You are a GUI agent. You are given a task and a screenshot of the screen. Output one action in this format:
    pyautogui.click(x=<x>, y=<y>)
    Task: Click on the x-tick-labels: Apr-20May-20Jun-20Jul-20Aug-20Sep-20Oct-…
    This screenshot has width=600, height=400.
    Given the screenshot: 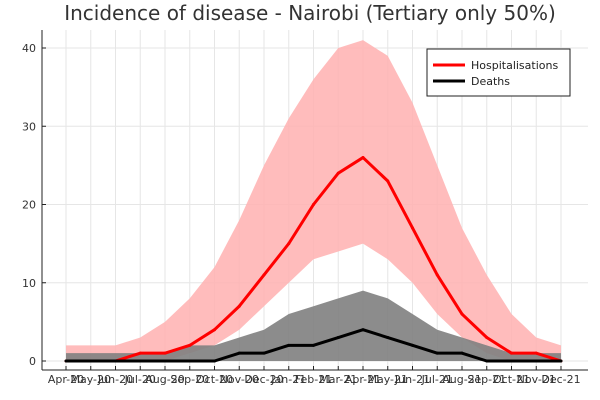 What is the action you would take?
    pyautogui.click(x=314, y=379)
    